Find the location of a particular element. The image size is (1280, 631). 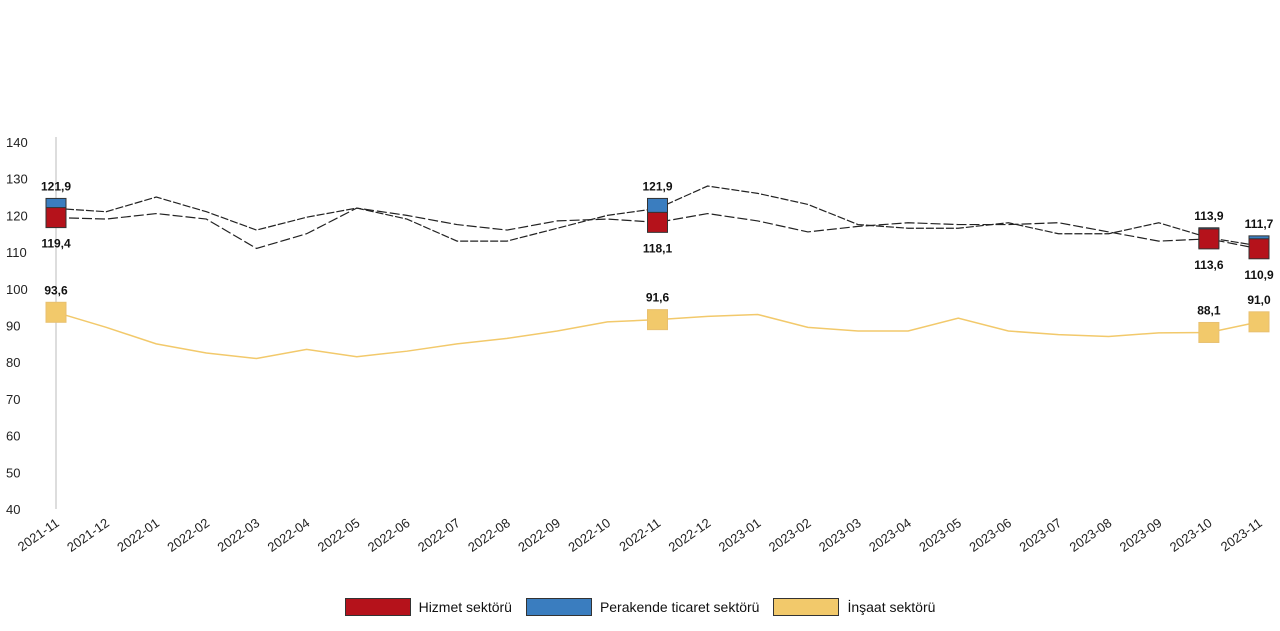

legend-swatch-insaat is located at coordinates (806, 607).